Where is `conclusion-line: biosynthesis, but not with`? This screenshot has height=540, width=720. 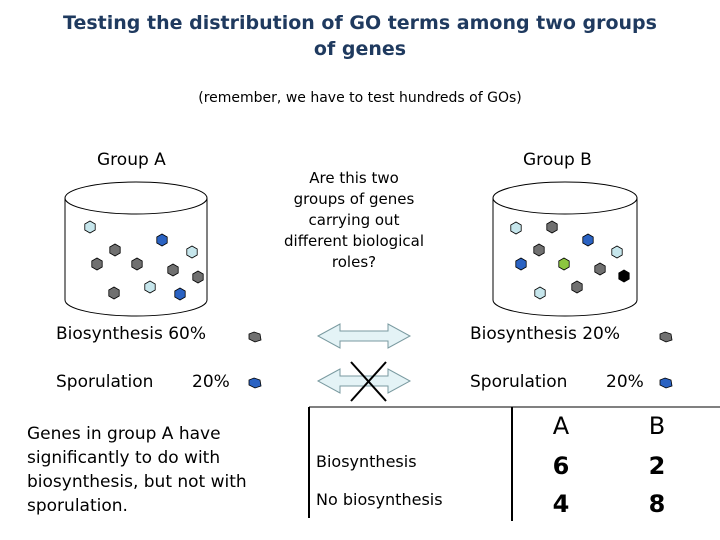
conclusion-line: biosynthesis, but not with is located at coordinates (137, 482).